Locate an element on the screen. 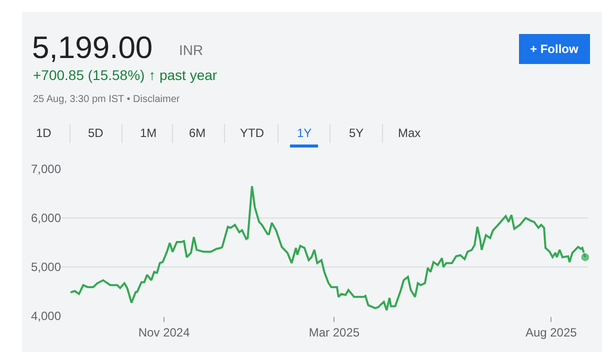 This screenshot has width=612, height=352. x-tick-label: Mar 2025 is located at coordinates (334, 332).